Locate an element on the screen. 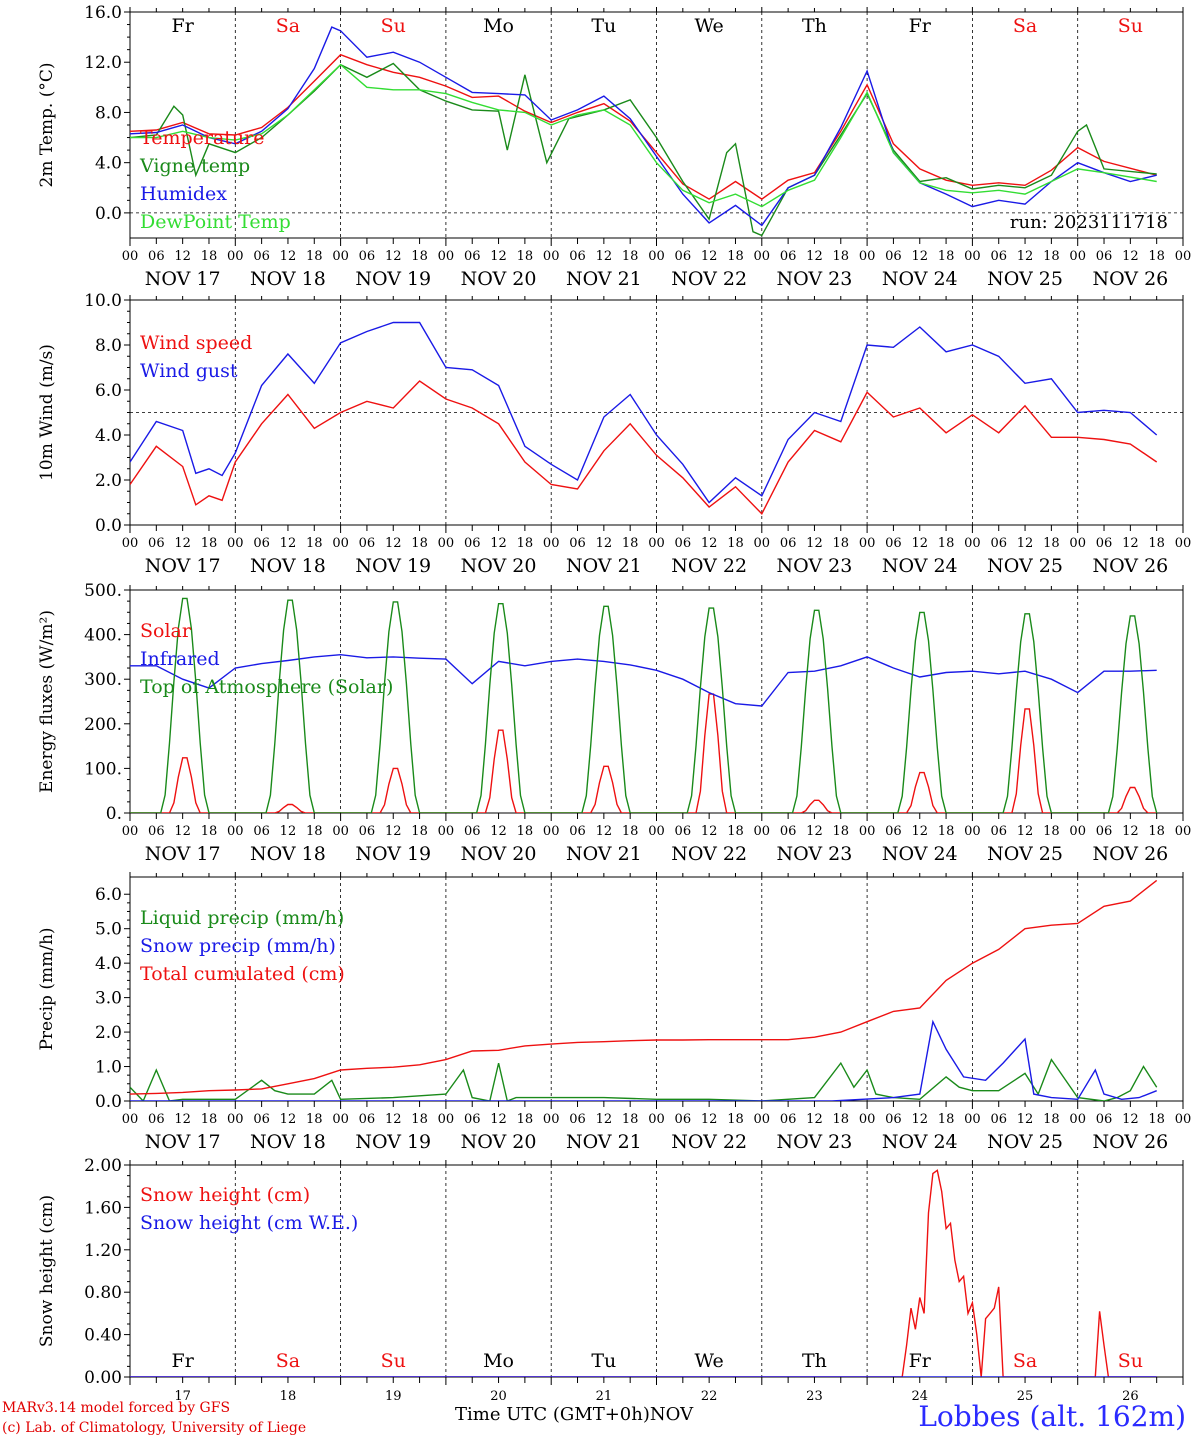 Image resolution: width=1194 pixels, height=1440 pixels. y-tick-label: 12.0 is located at coordinates (103, 63).